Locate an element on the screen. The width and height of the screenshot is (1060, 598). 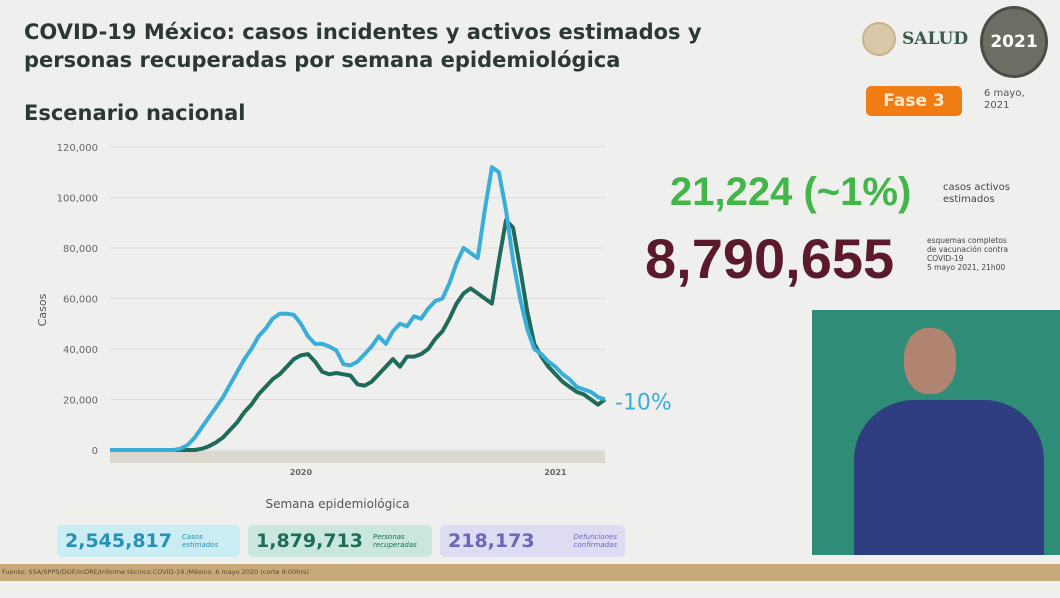
vaccination-label-1: esquemas completos is located at coordinates (967, 240).